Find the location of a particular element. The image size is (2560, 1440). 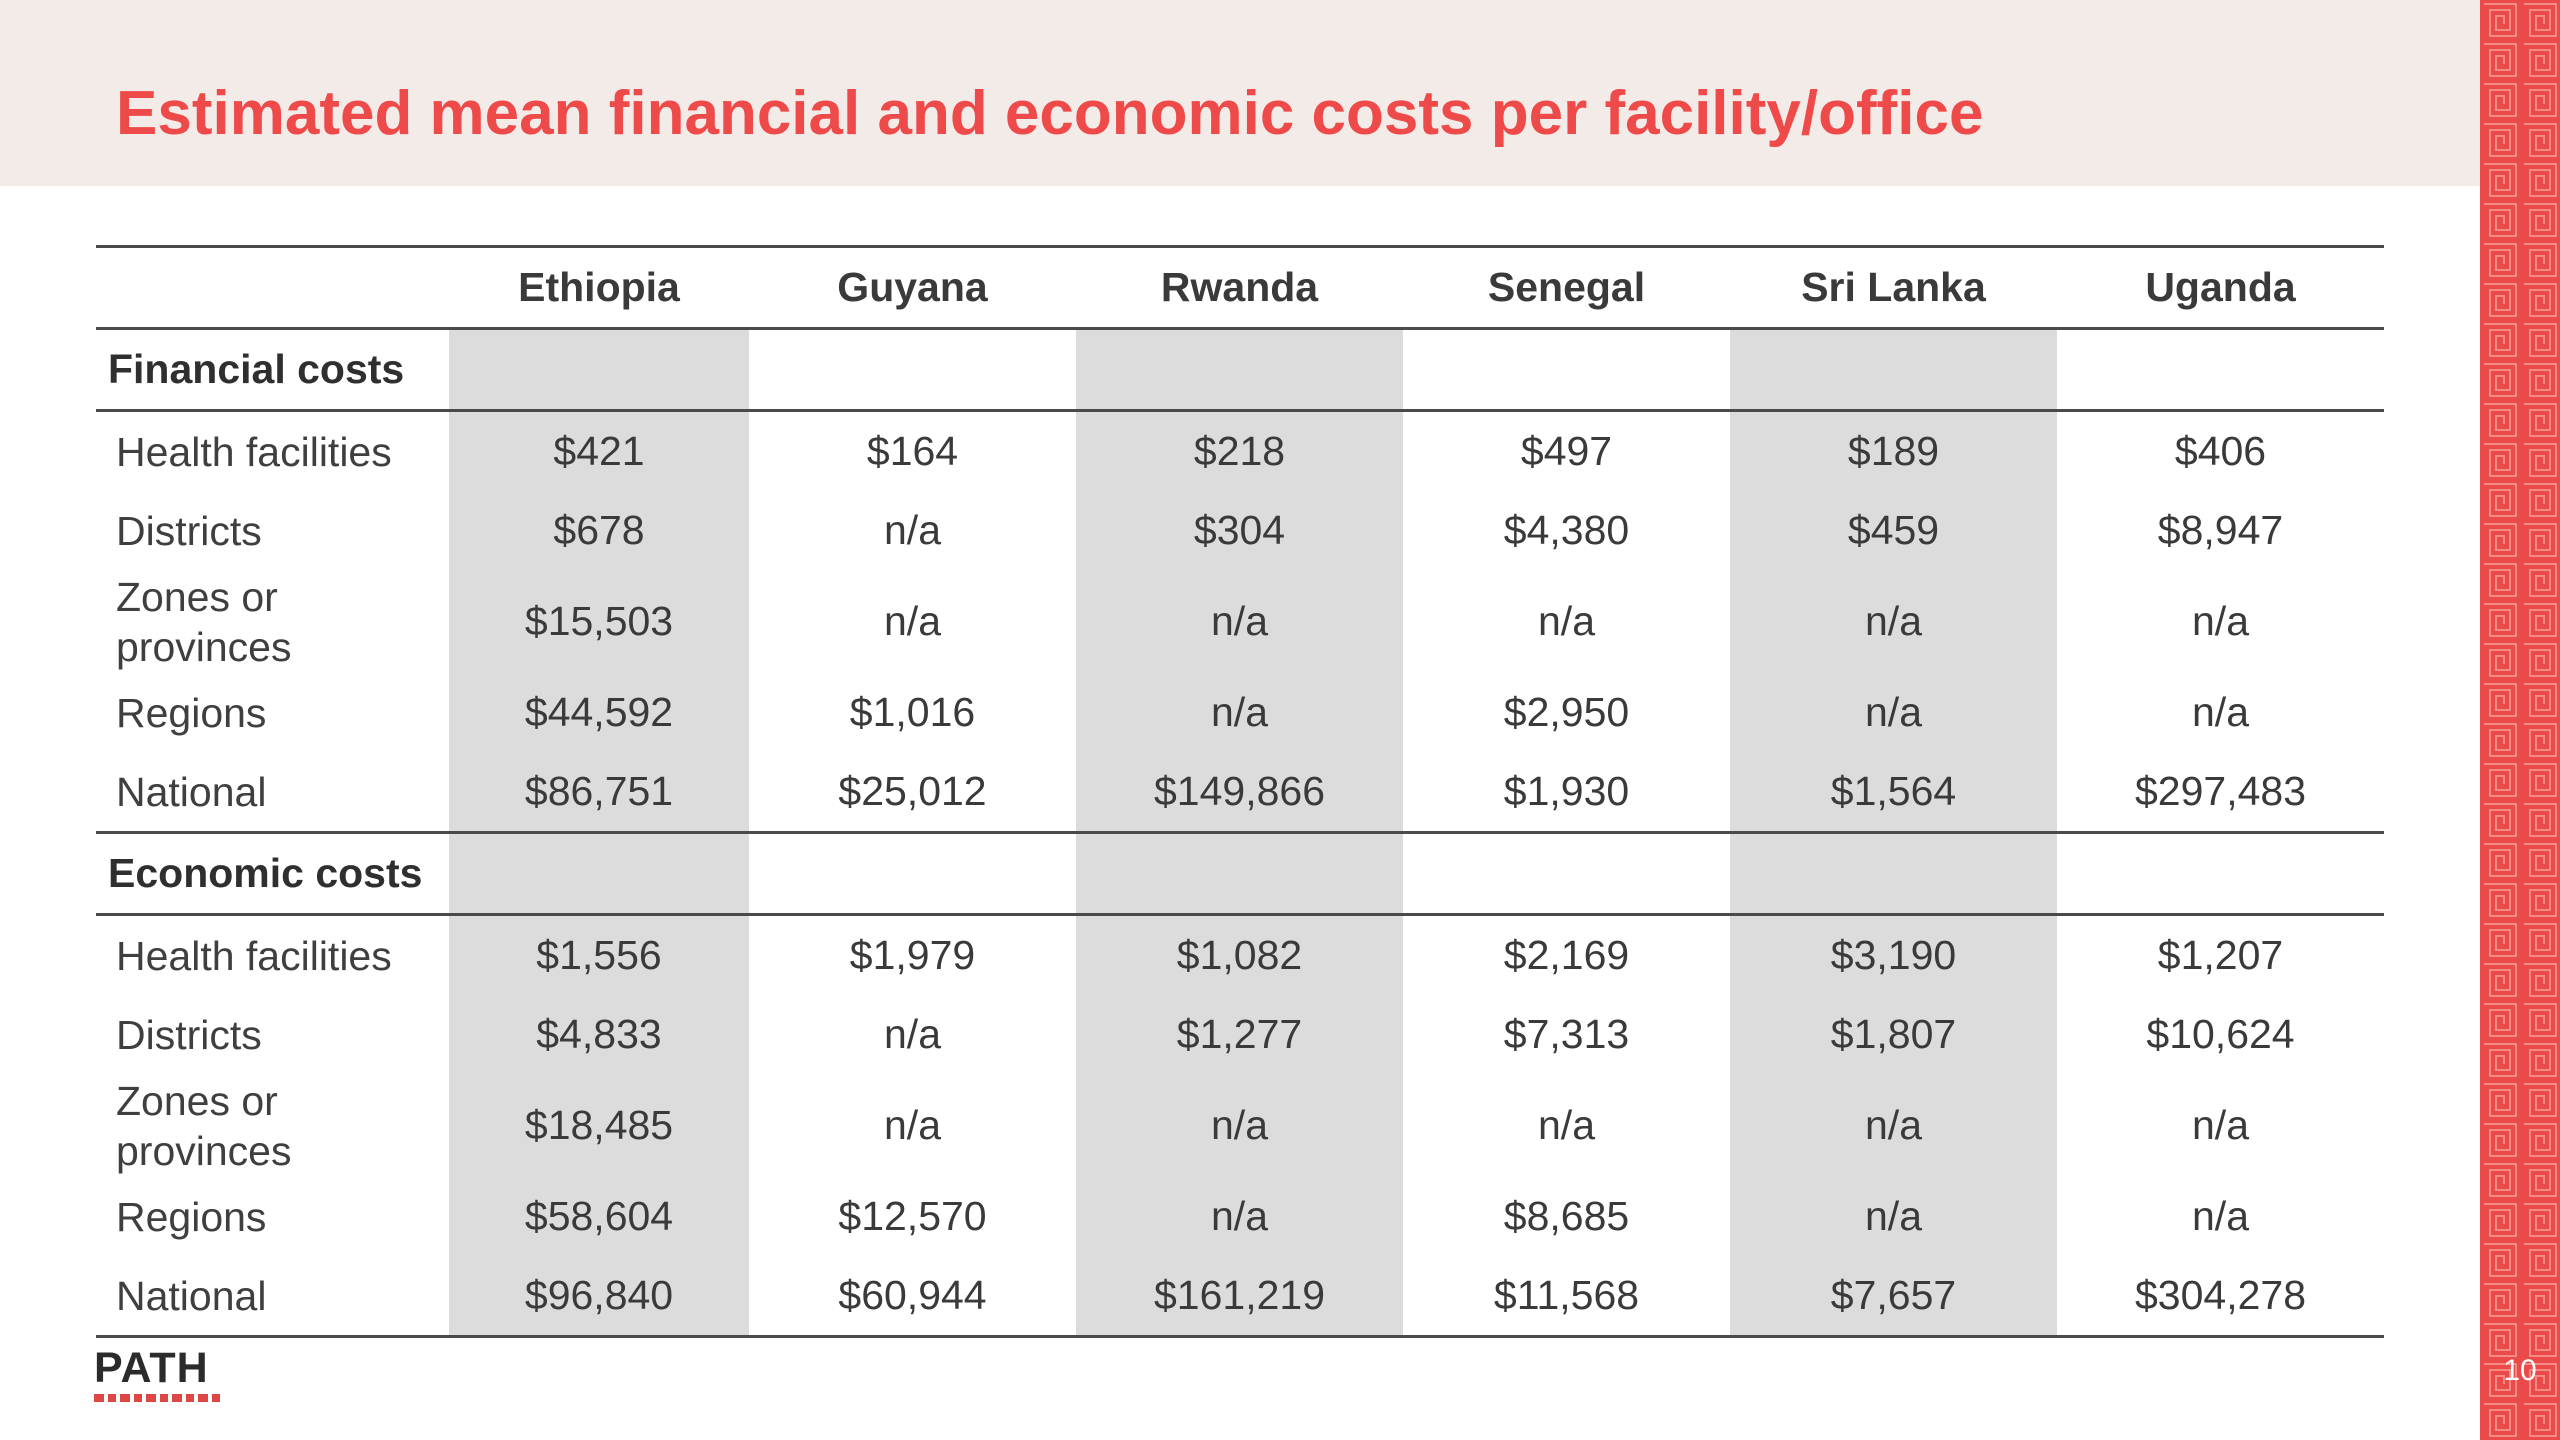

table-cell: $1,016 is located at coordinates (912, 712).